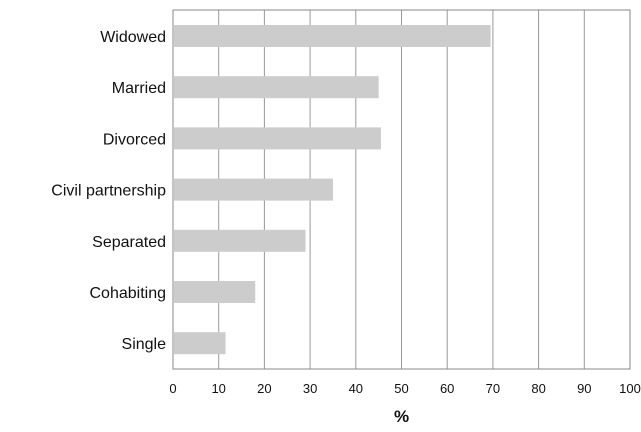  What do you see at coordinates (401, 416) in the screenshot?
I see `x-axis-title: %` at bounding box center [401, 416].